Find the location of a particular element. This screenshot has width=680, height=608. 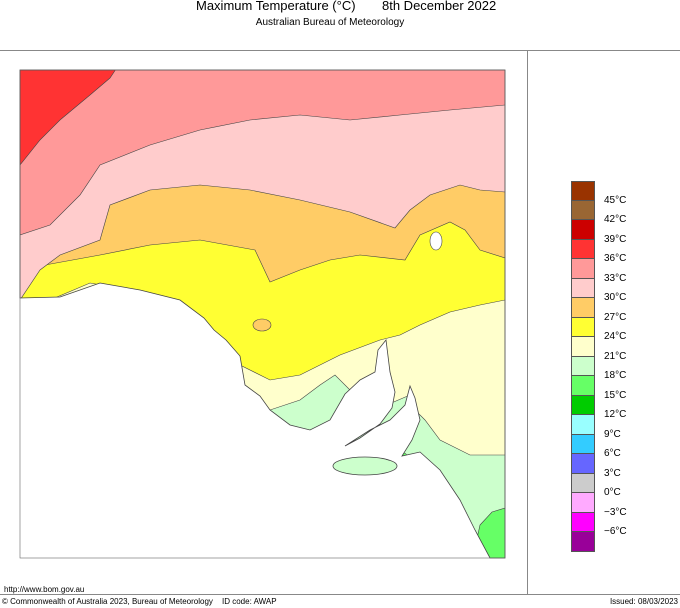

warm-spot is located at coordinates (262, 325).